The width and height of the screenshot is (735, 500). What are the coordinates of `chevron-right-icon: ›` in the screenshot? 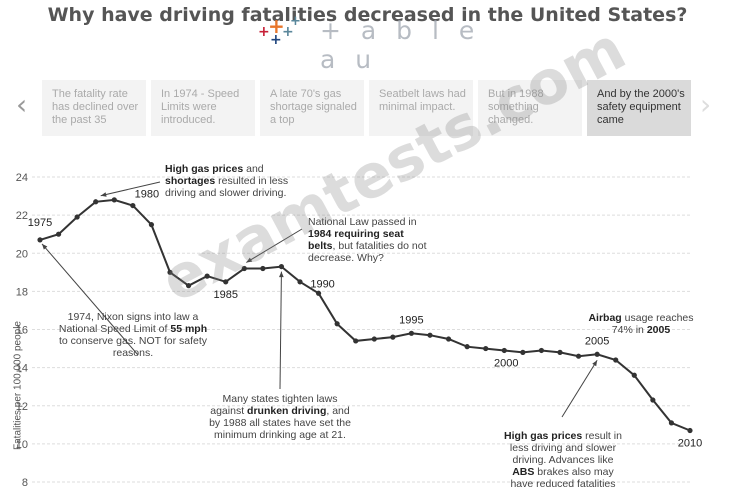 It's located at (706, 104).